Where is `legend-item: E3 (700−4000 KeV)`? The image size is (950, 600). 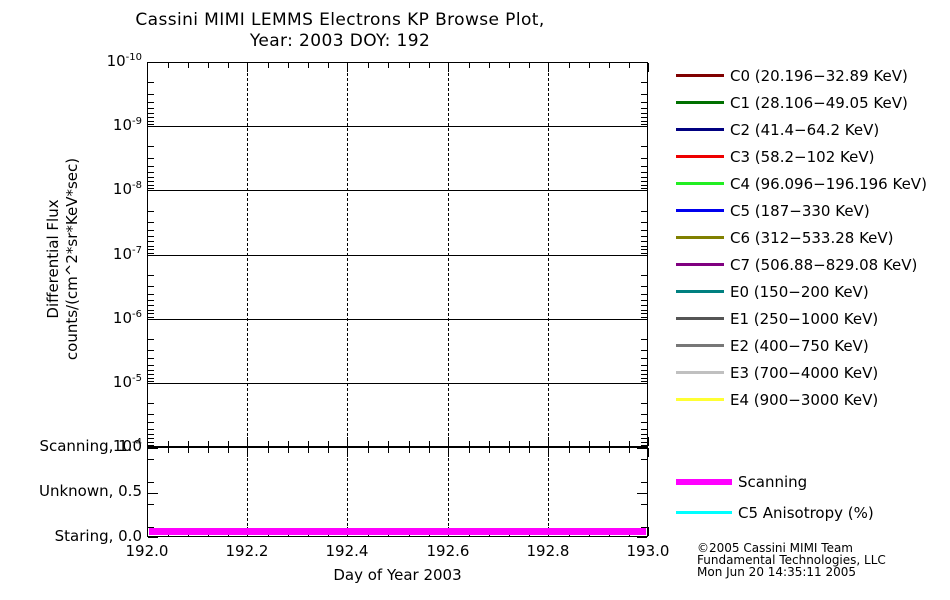 legend-item: E3 (700−4000 KeV) is located at coordinates (813, 372).